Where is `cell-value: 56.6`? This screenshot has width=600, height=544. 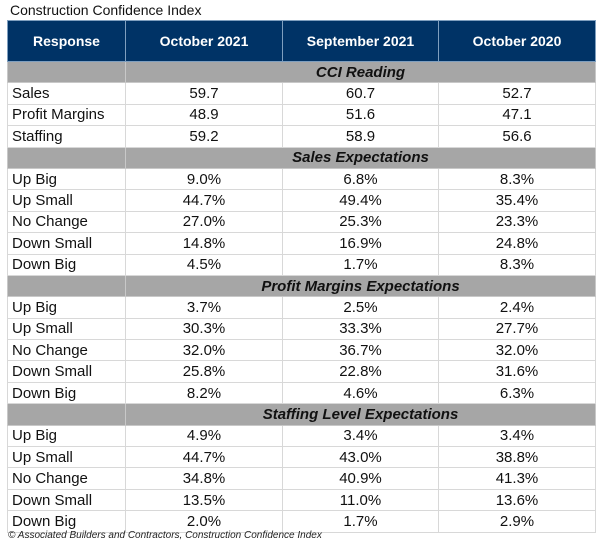
cell-value: 56.6 is located at coordinates (517, 136).